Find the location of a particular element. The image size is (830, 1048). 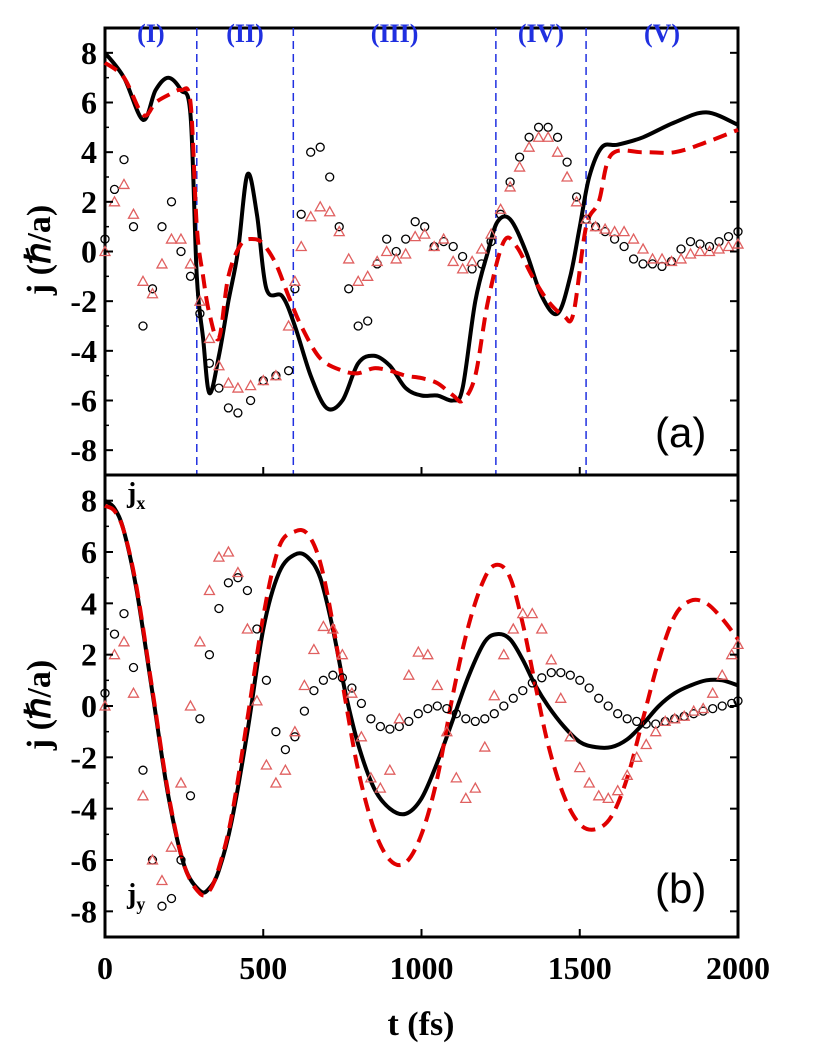

x-axis-label: t (fs) is located at coordinates (420, 1024).